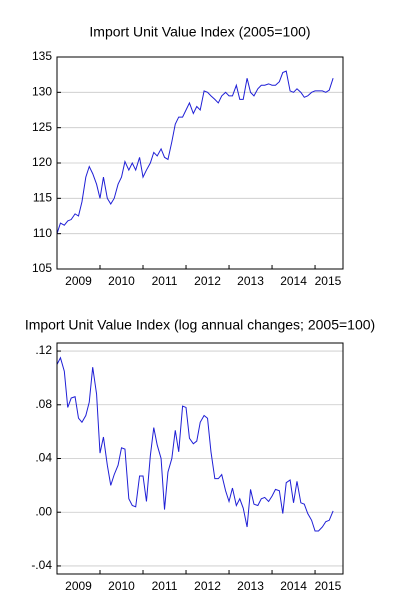 This screenshot has width=400, height=609. What do you see at coordinates (42, 127) in the screenshot?
I see `y-tick-label: 125` at bounding box center [42, 127].